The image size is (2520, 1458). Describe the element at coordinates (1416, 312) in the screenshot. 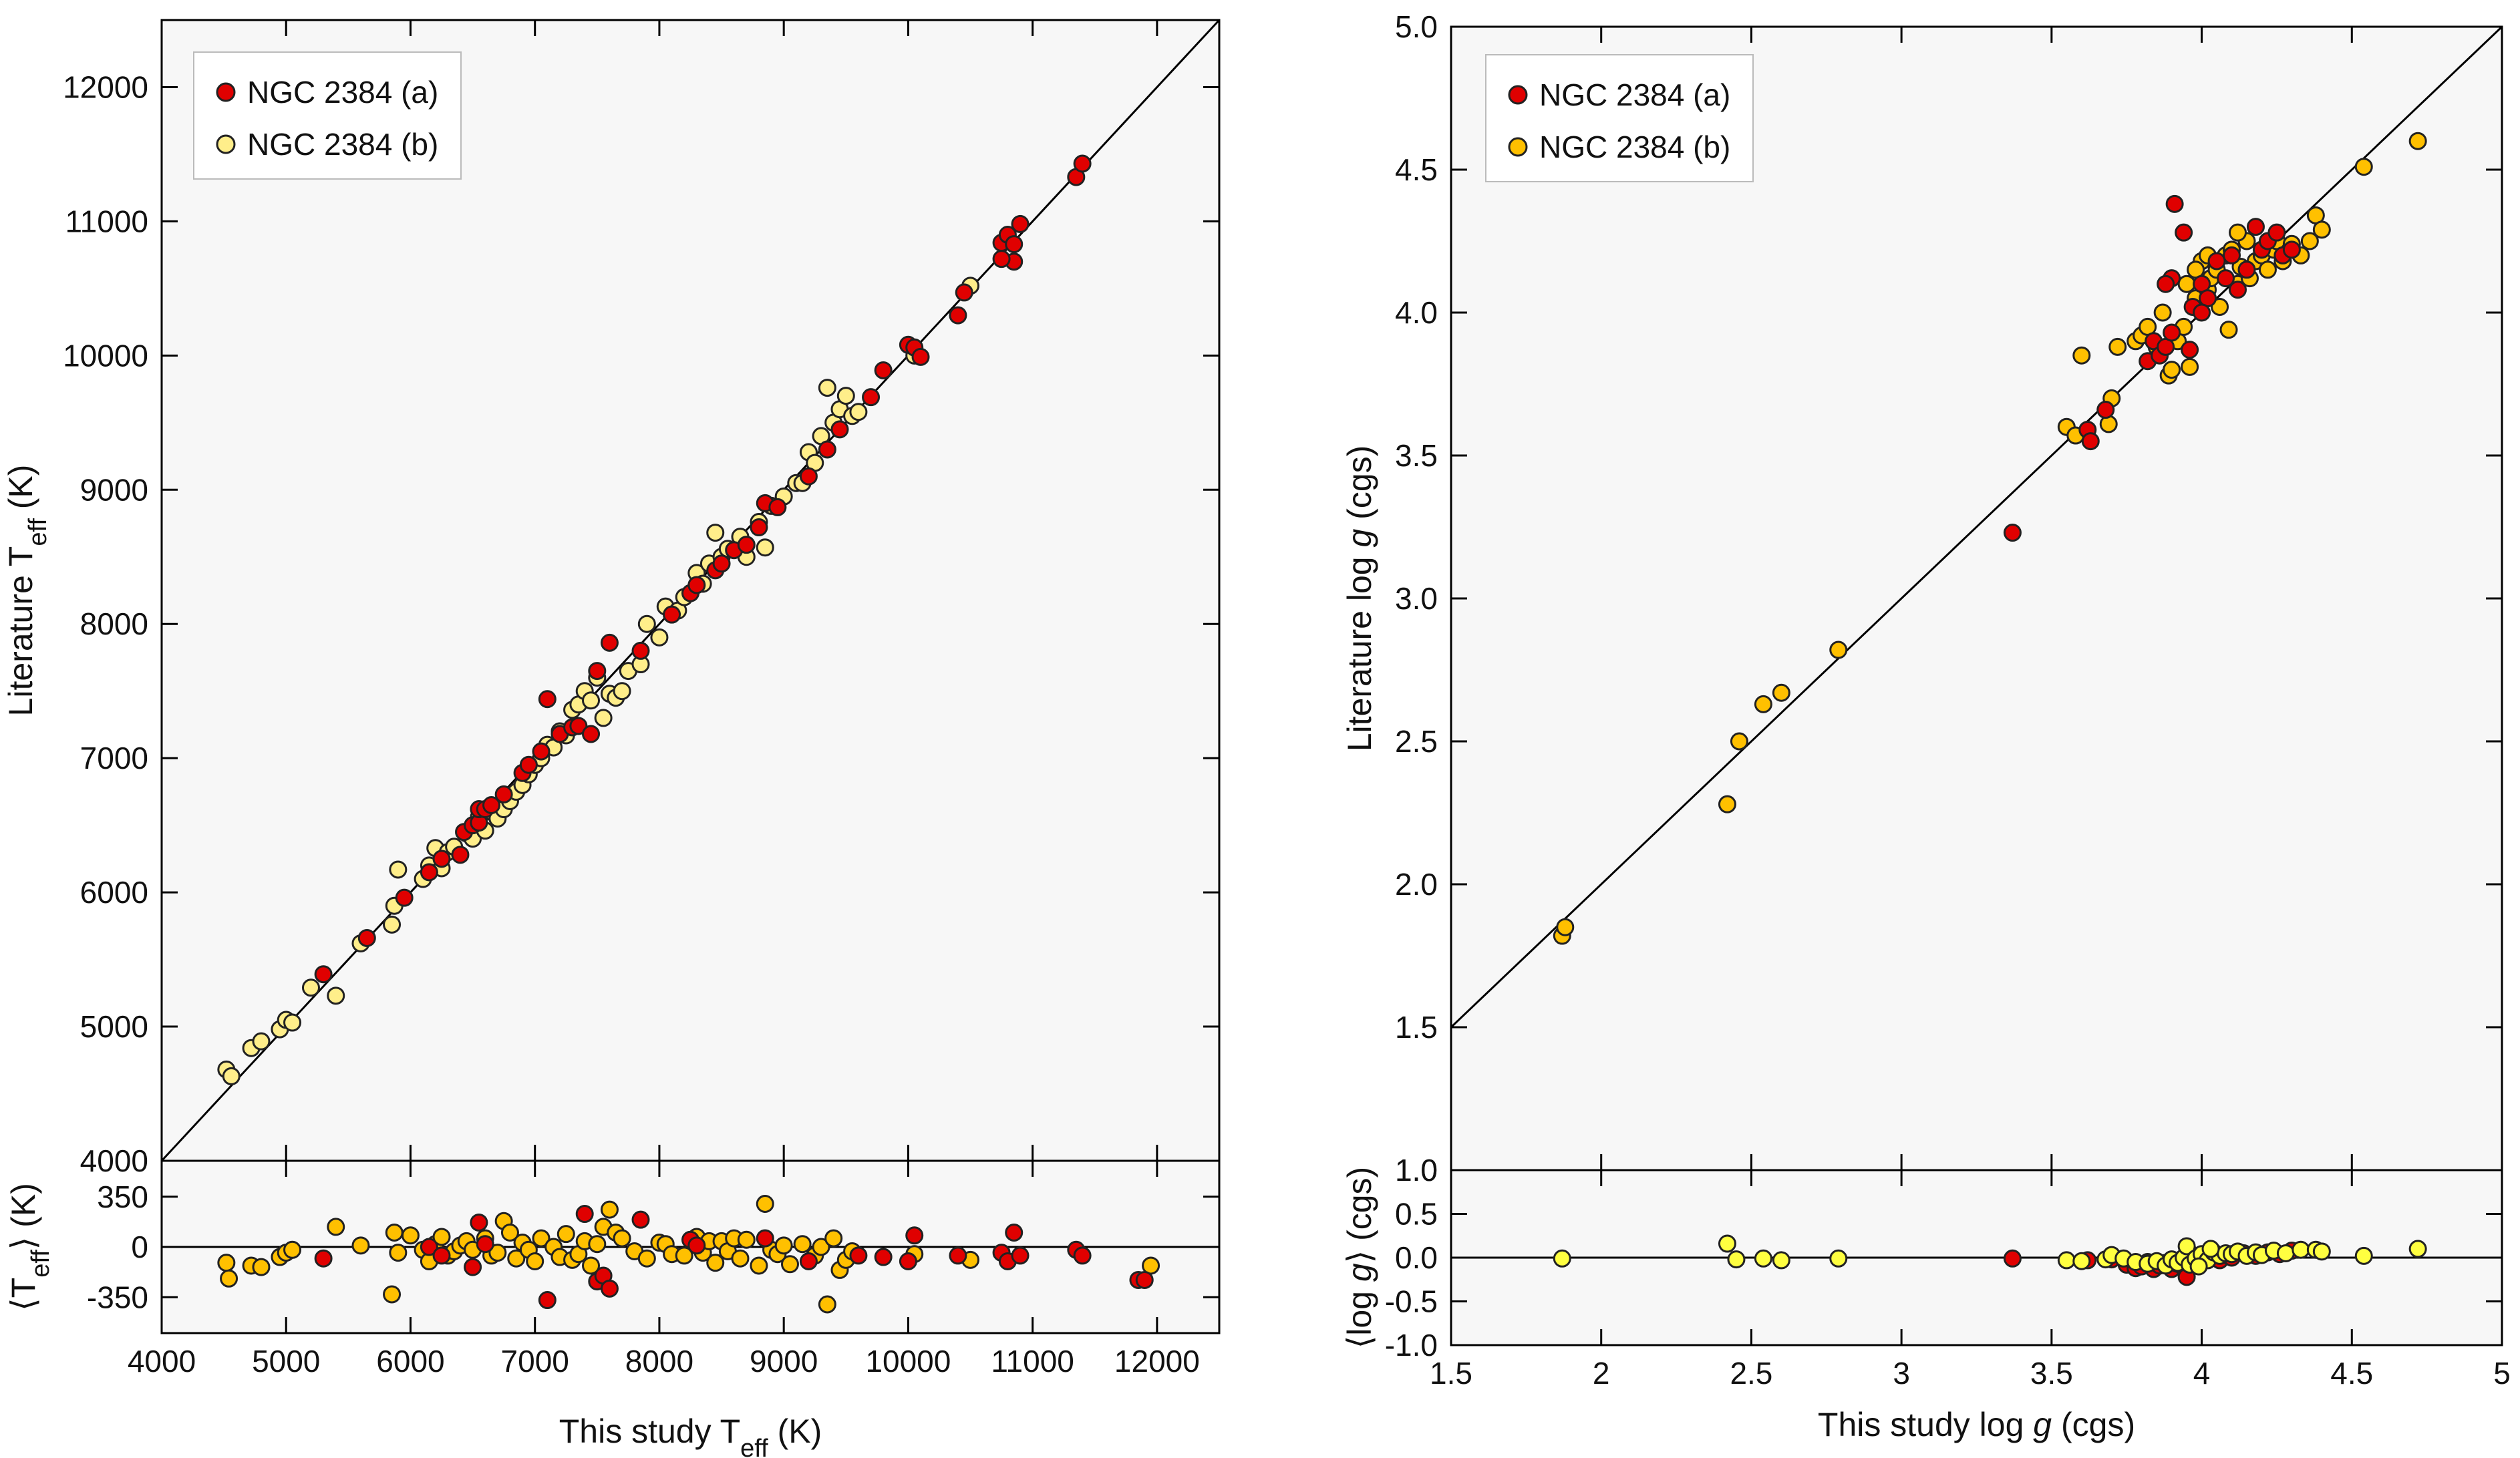

I see `y-tick-label: 4.0` at that location.